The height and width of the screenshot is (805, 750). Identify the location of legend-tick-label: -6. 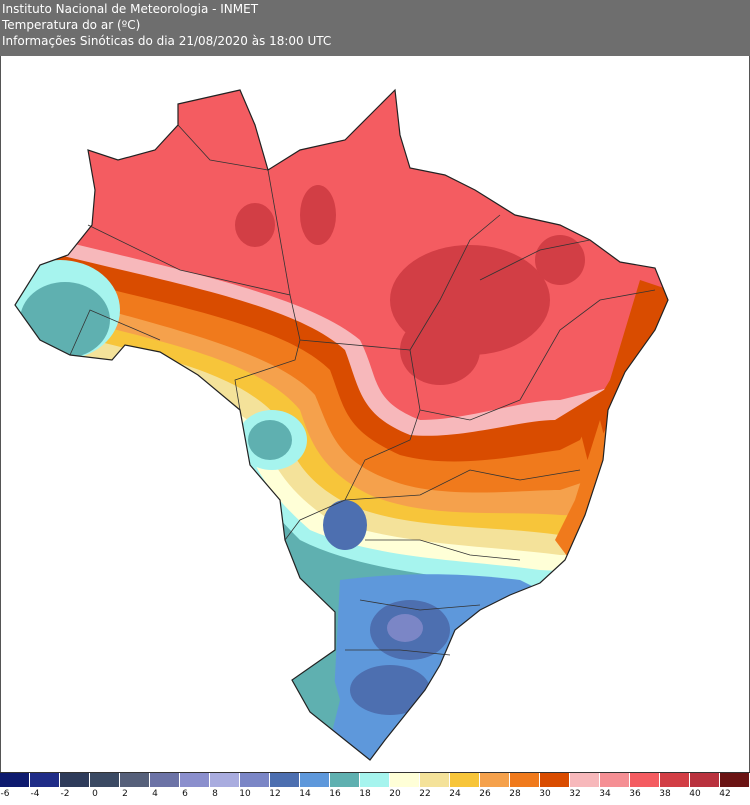
(5, 794).